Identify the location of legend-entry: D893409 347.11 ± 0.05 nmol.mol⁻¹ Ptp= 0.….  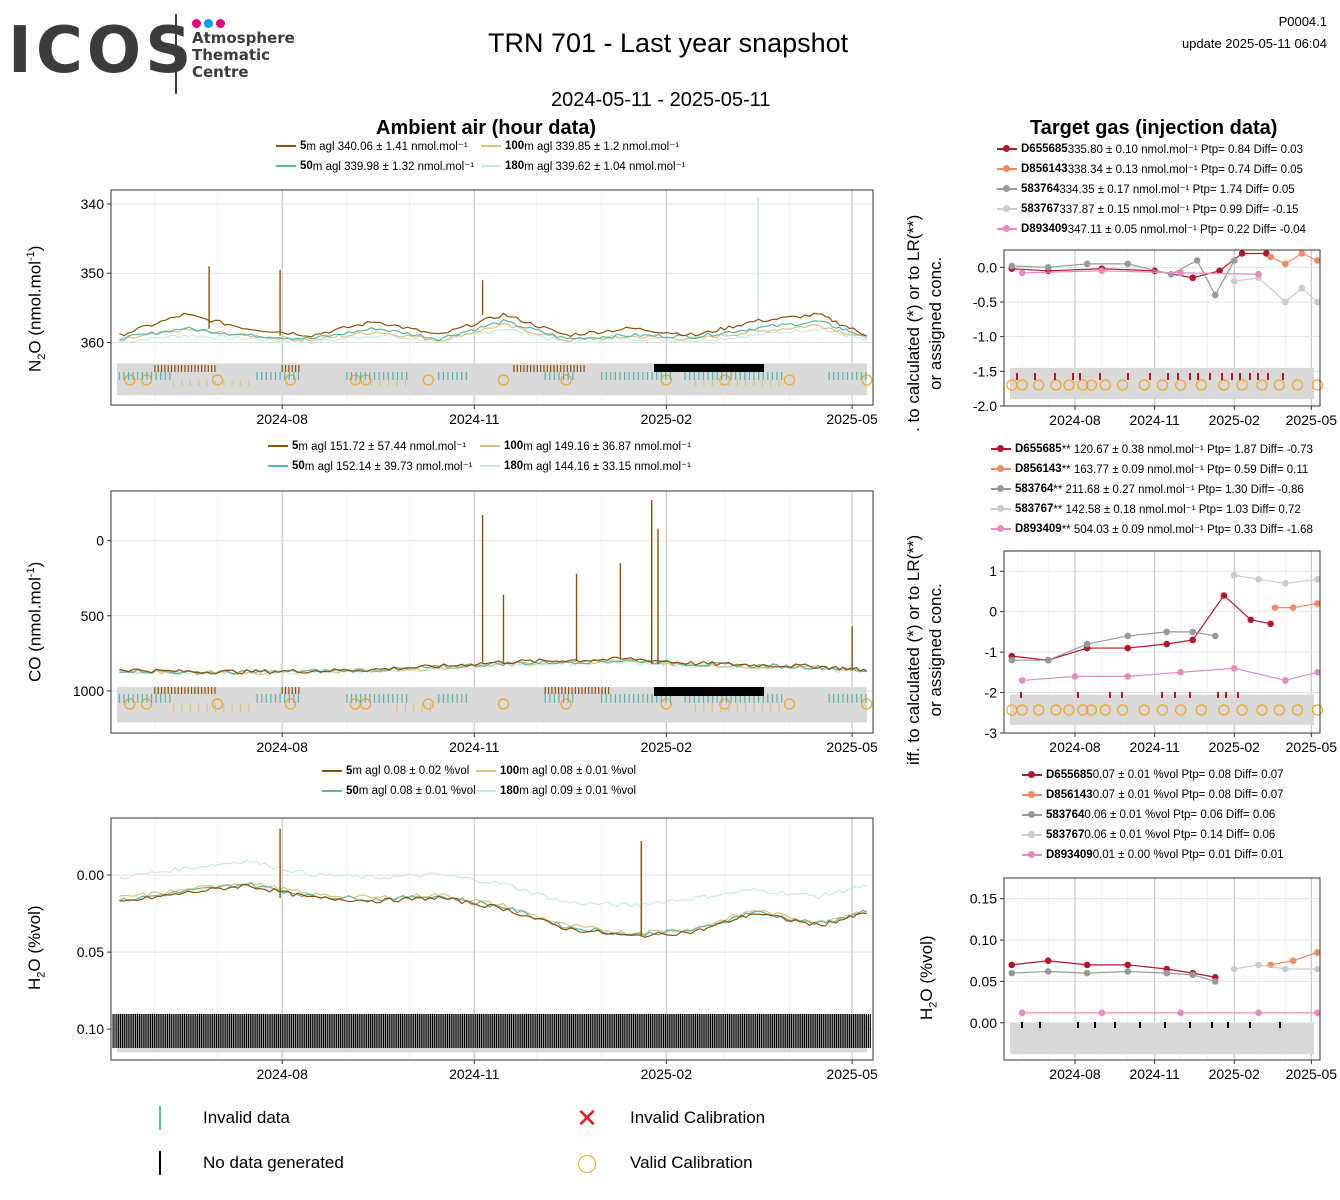
(1151, 229).